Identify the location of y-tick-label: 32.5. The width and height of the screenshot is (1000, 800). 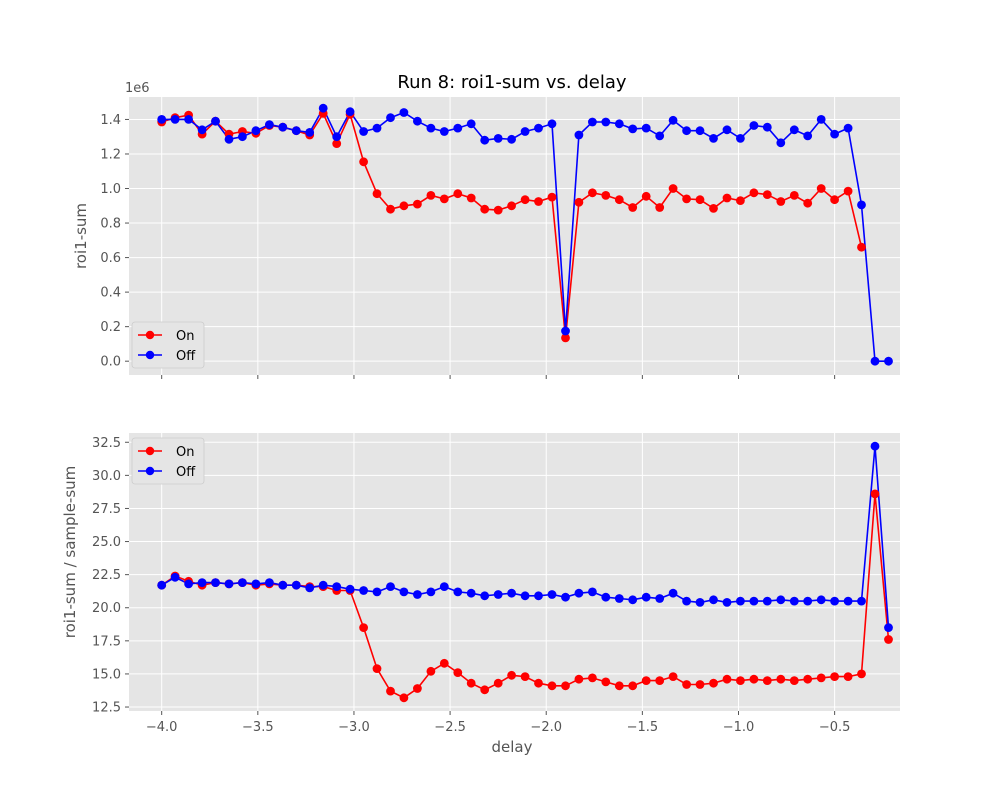
(106, 443).